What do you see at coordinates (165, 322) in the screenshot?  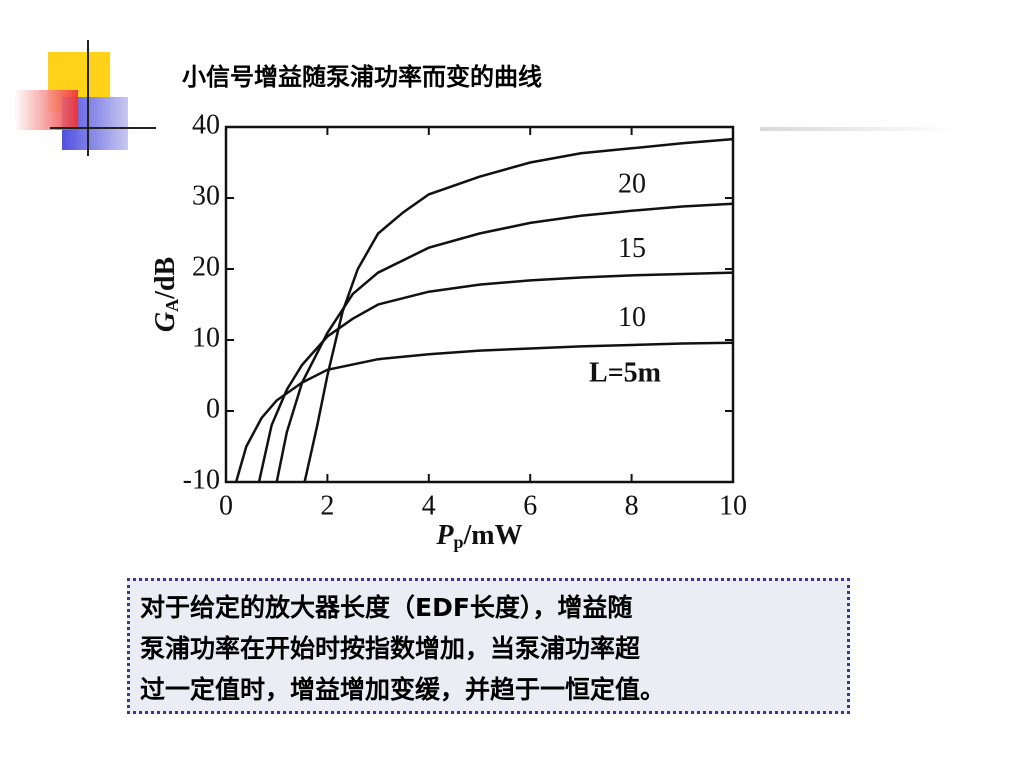 I see `y-axis-label-part: G` at bounding box center [165, 322].